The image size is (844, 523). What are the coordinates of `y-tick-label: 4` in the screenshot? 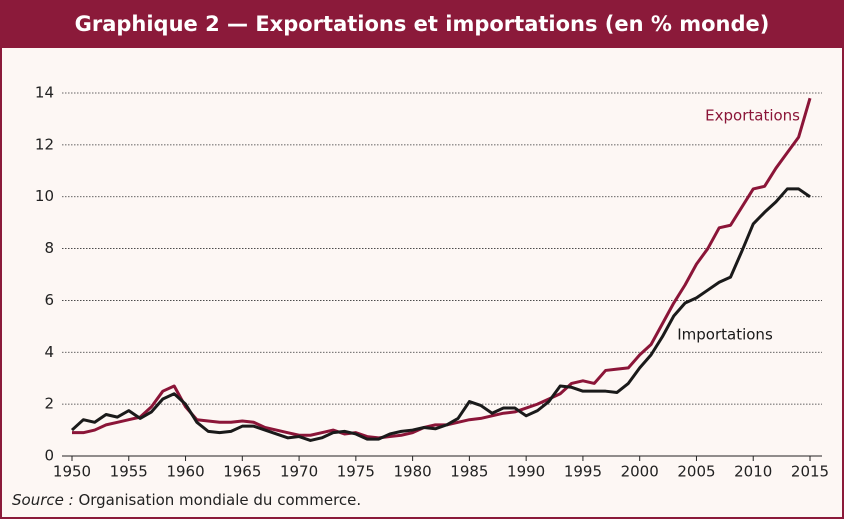 It's located at (49, 352).